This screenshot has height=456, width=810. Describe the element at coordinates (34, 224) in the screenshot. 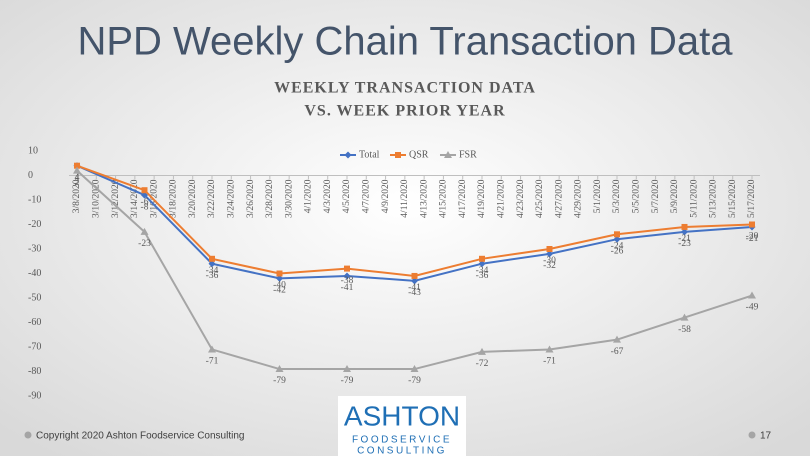

I see `y-tick-label: -20` at that location.